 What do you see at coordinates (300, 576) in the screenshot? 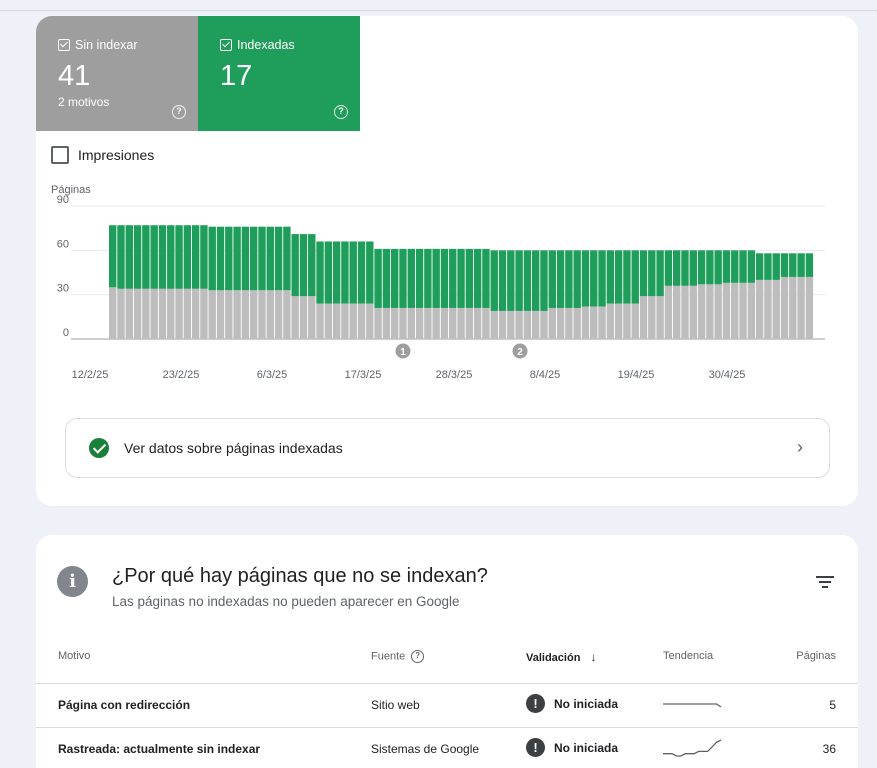
I see `reasons-title: ¿Por qué hay páginas que no se indexan?` at bounding box center [300, 576].